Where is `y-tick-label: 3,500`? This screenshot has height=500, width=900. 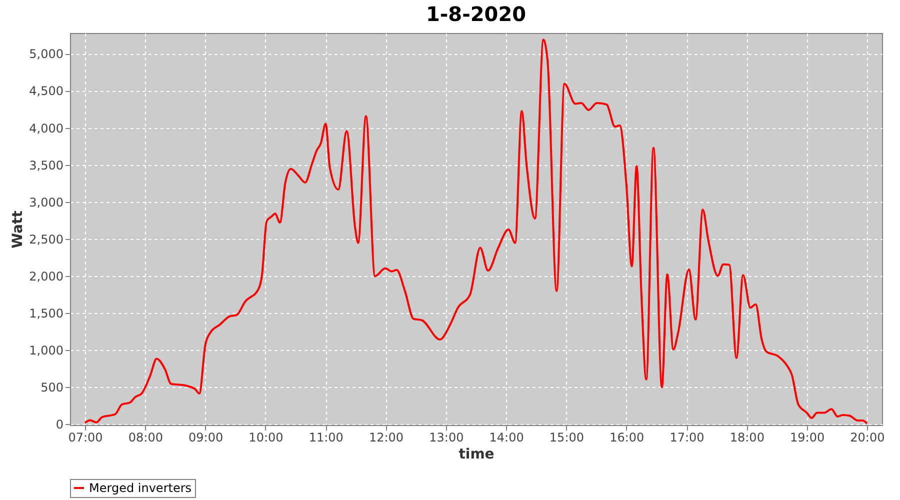
y-tick-label: 3,500 is located at coordinates (46, 165).